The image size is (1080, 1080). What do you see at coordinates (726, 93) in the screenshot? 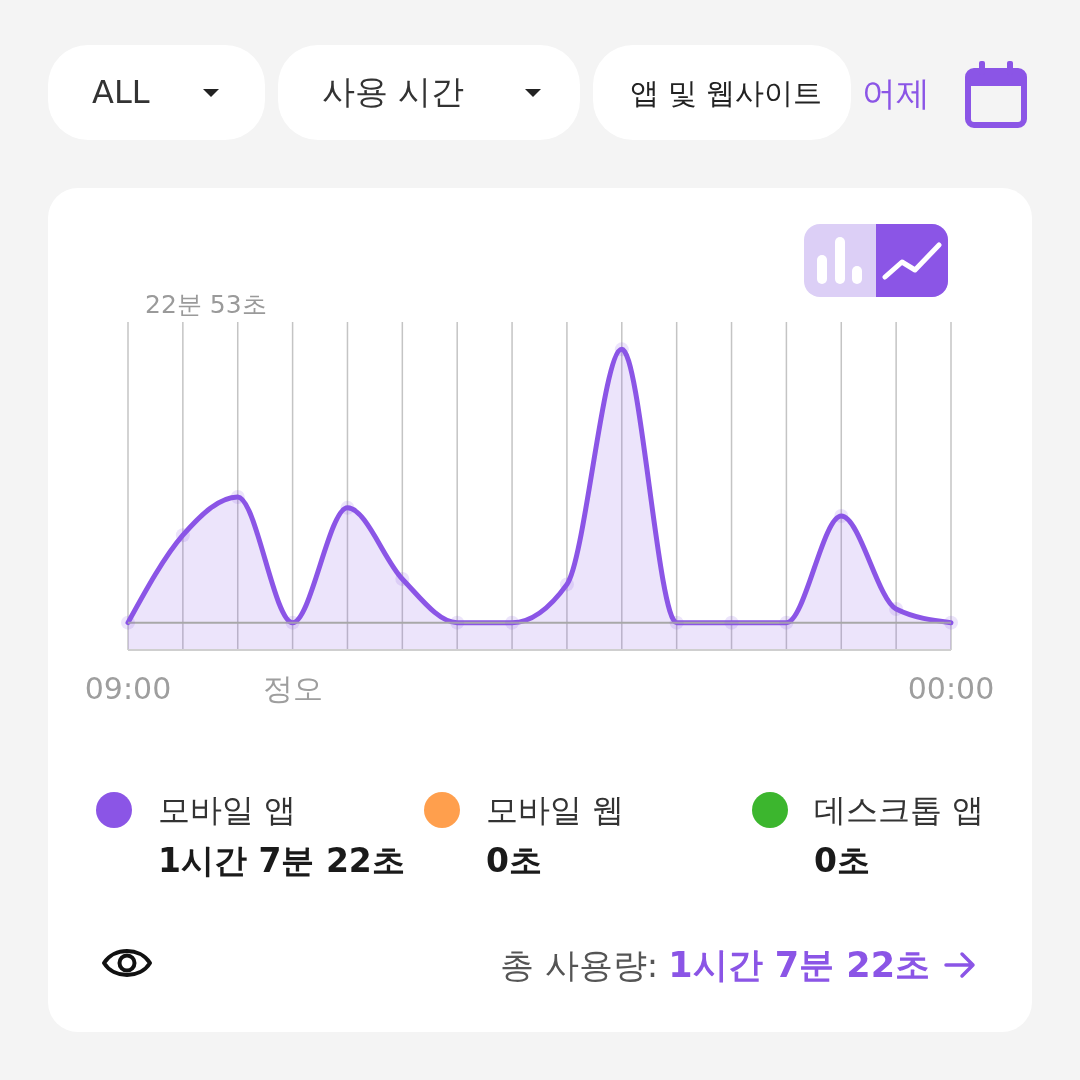
I see `text: 앱 및 웹사이트` at bounding box center [726, 93].